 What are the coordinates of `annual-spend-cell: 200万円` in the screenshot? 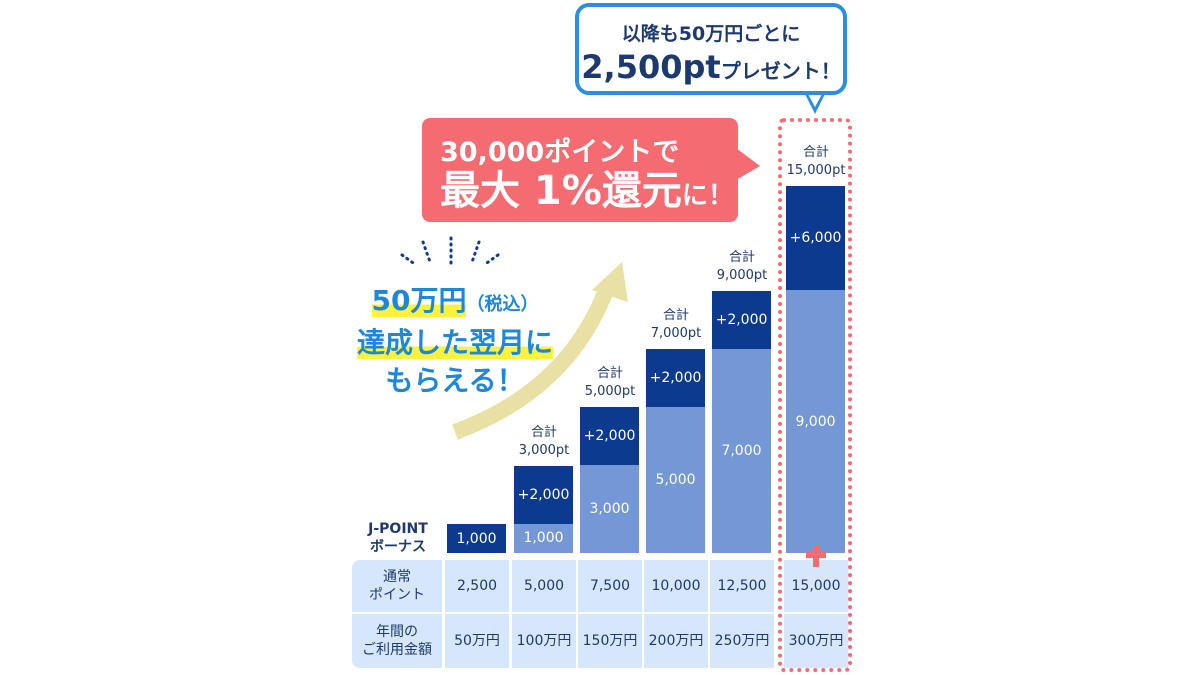 It's located at (676, 641).